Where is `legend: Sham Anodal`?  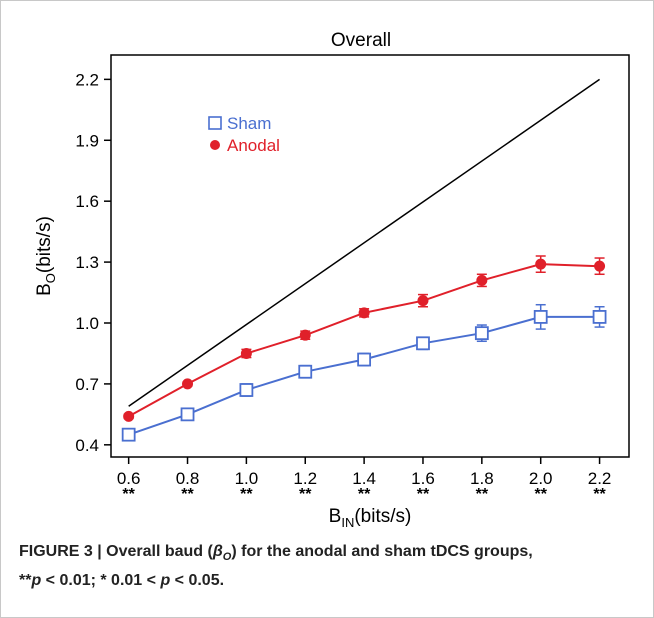
legend: Sham Anodal is located at coordinates (244, 134).